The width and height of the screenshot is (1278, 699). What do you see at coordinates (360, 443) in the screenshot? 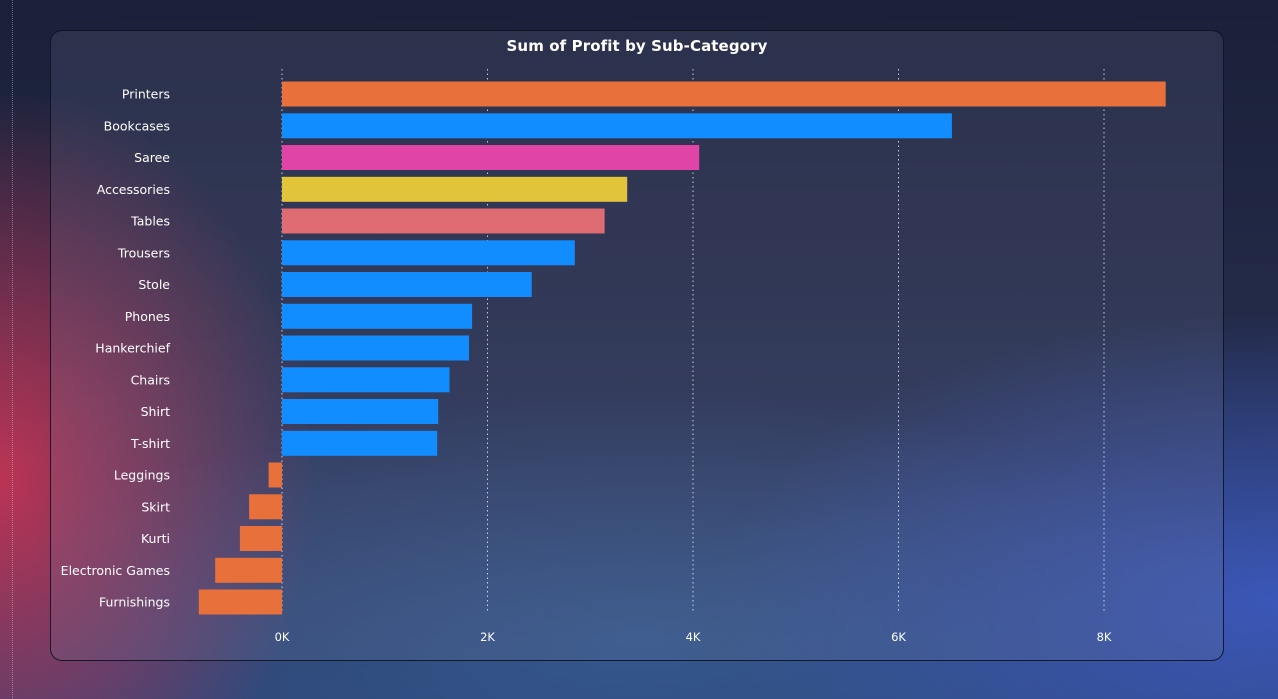
I see `bar-t-shirt` at bounding box center [360, 443].